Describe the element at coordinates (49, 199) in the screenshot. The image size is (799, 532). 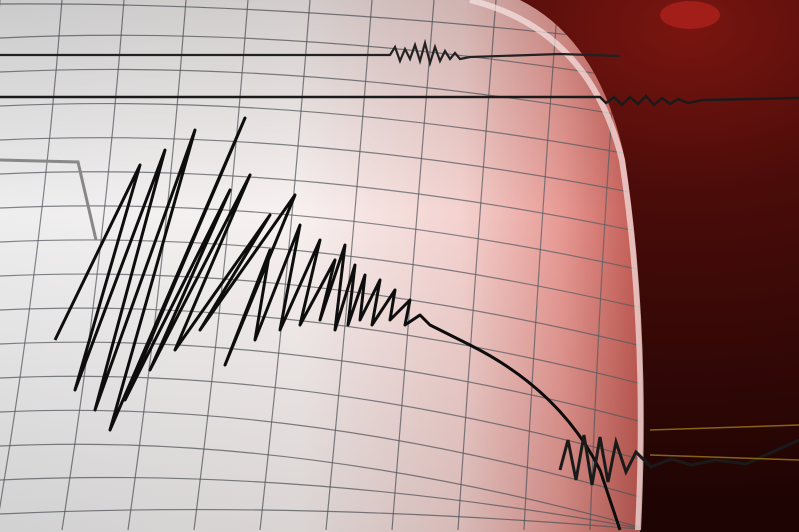
I see `pen-arm` at that location.